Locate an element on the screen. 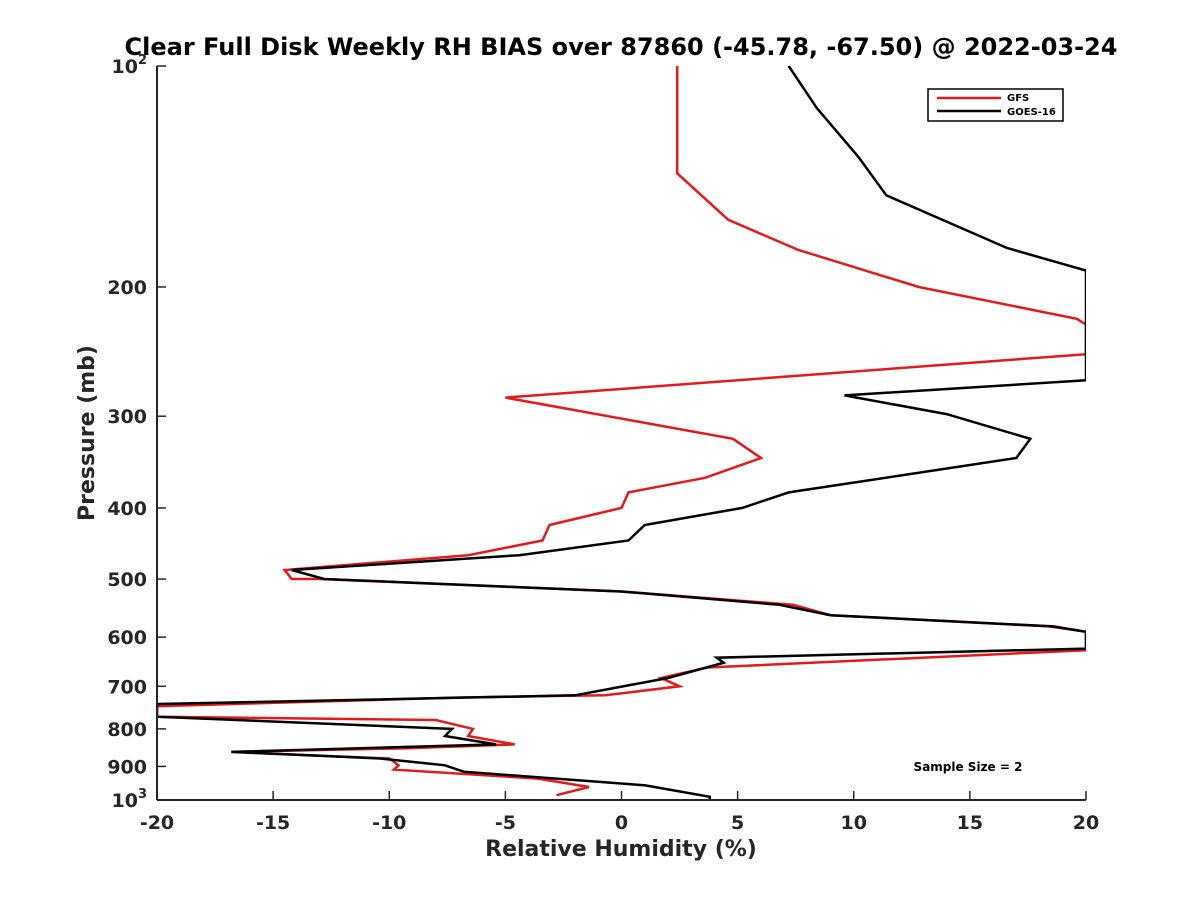 Image resolution: width=1200 pixels, height=904 pixels. y-tick-label: 300 is located at coordinates (127, 417).